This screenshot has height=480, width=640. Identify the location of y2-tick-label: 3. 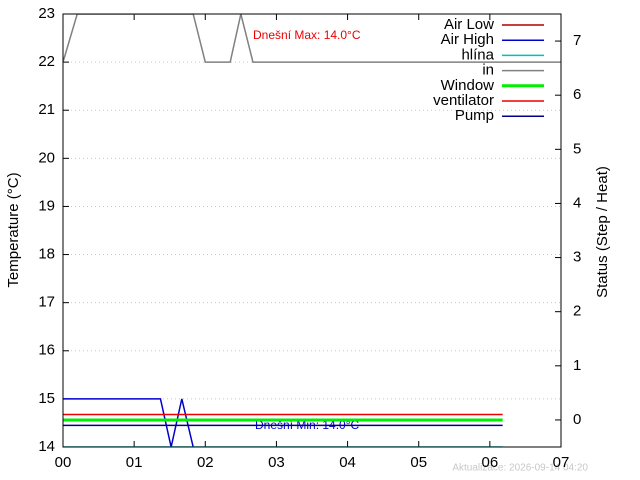
(577, 257).